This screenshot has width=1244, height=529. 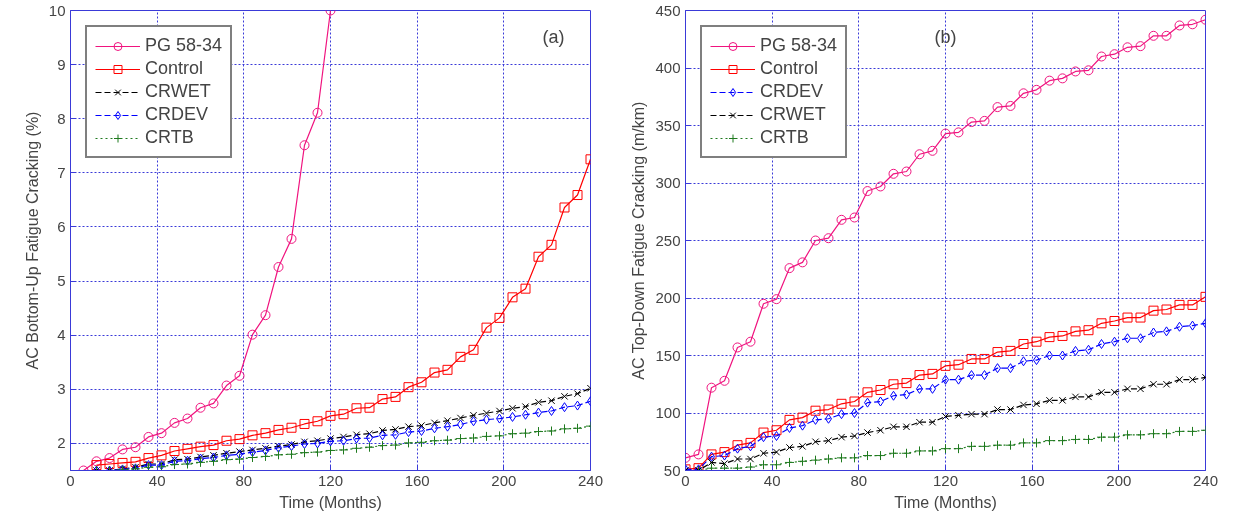 I want to click on y-tick-label: 450, so click(x=668, y=10).